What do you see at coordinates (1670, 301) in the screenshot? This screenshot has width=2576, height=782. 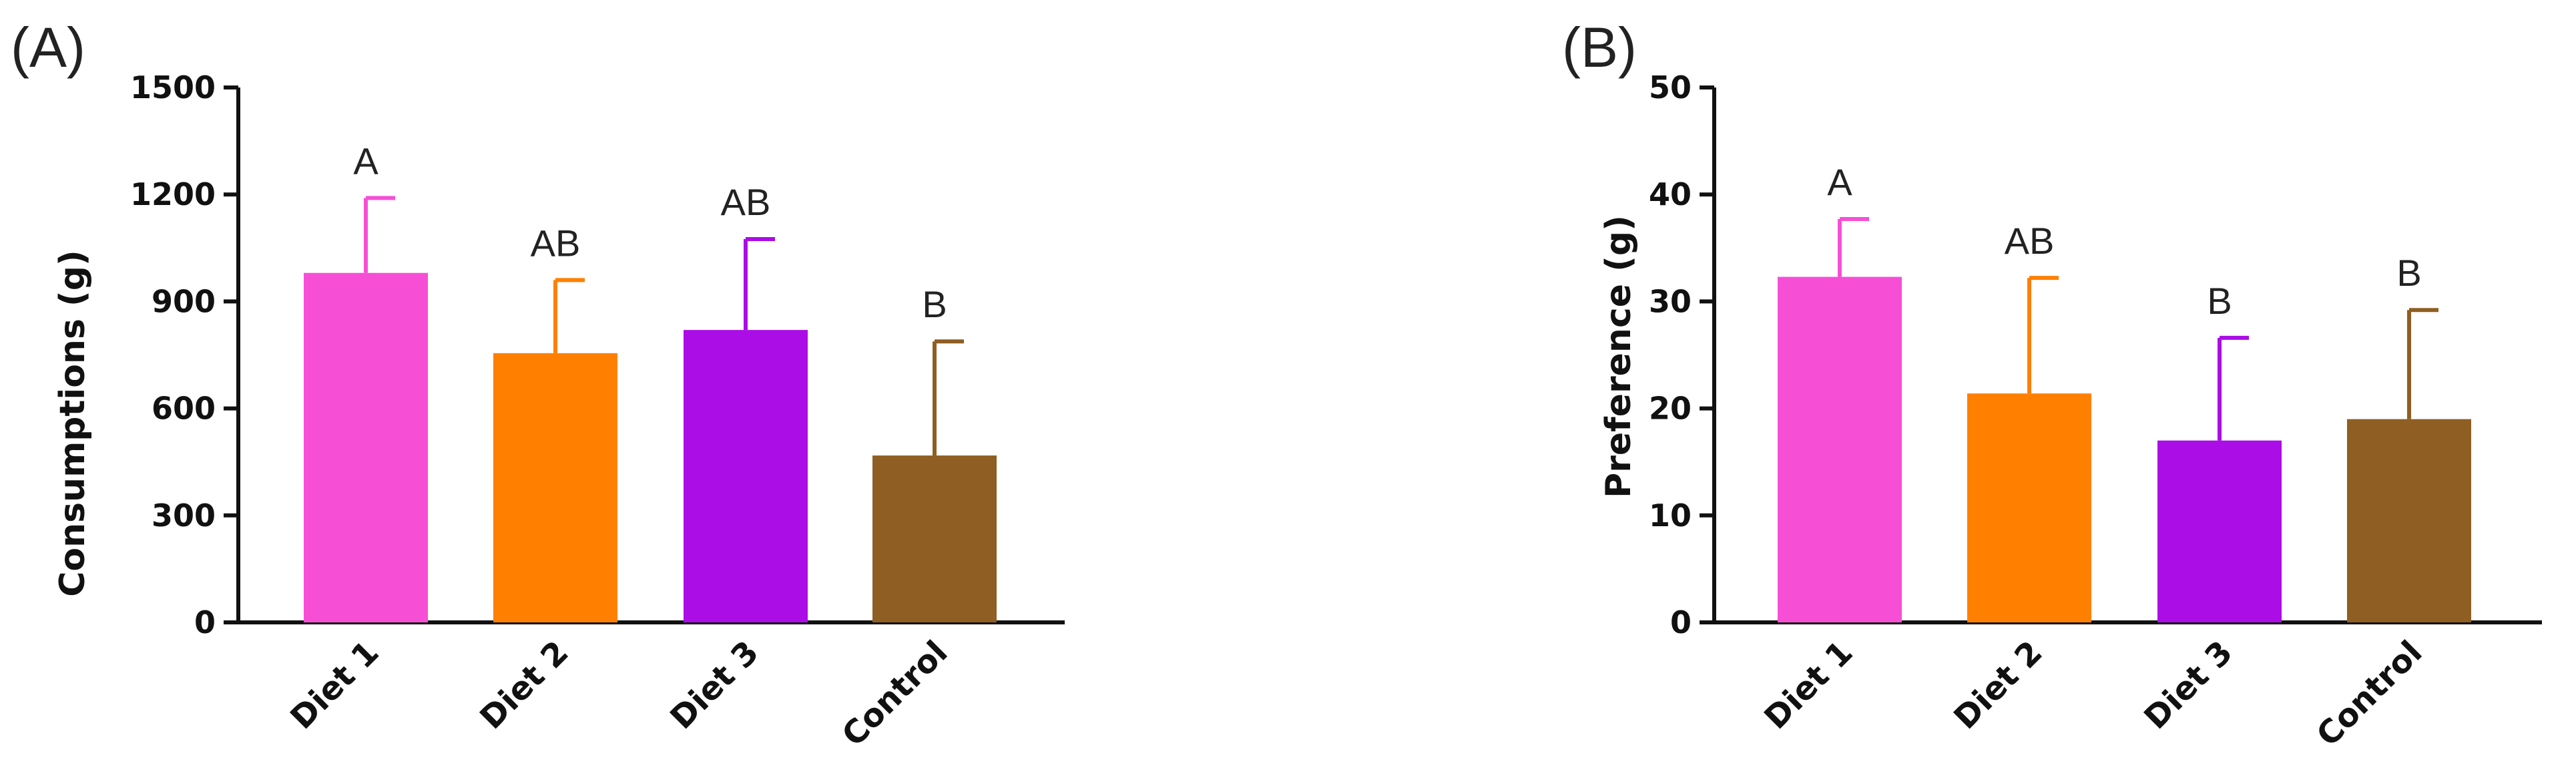 I see `y-tick-label: 30` at bounding box center [1670, 301].